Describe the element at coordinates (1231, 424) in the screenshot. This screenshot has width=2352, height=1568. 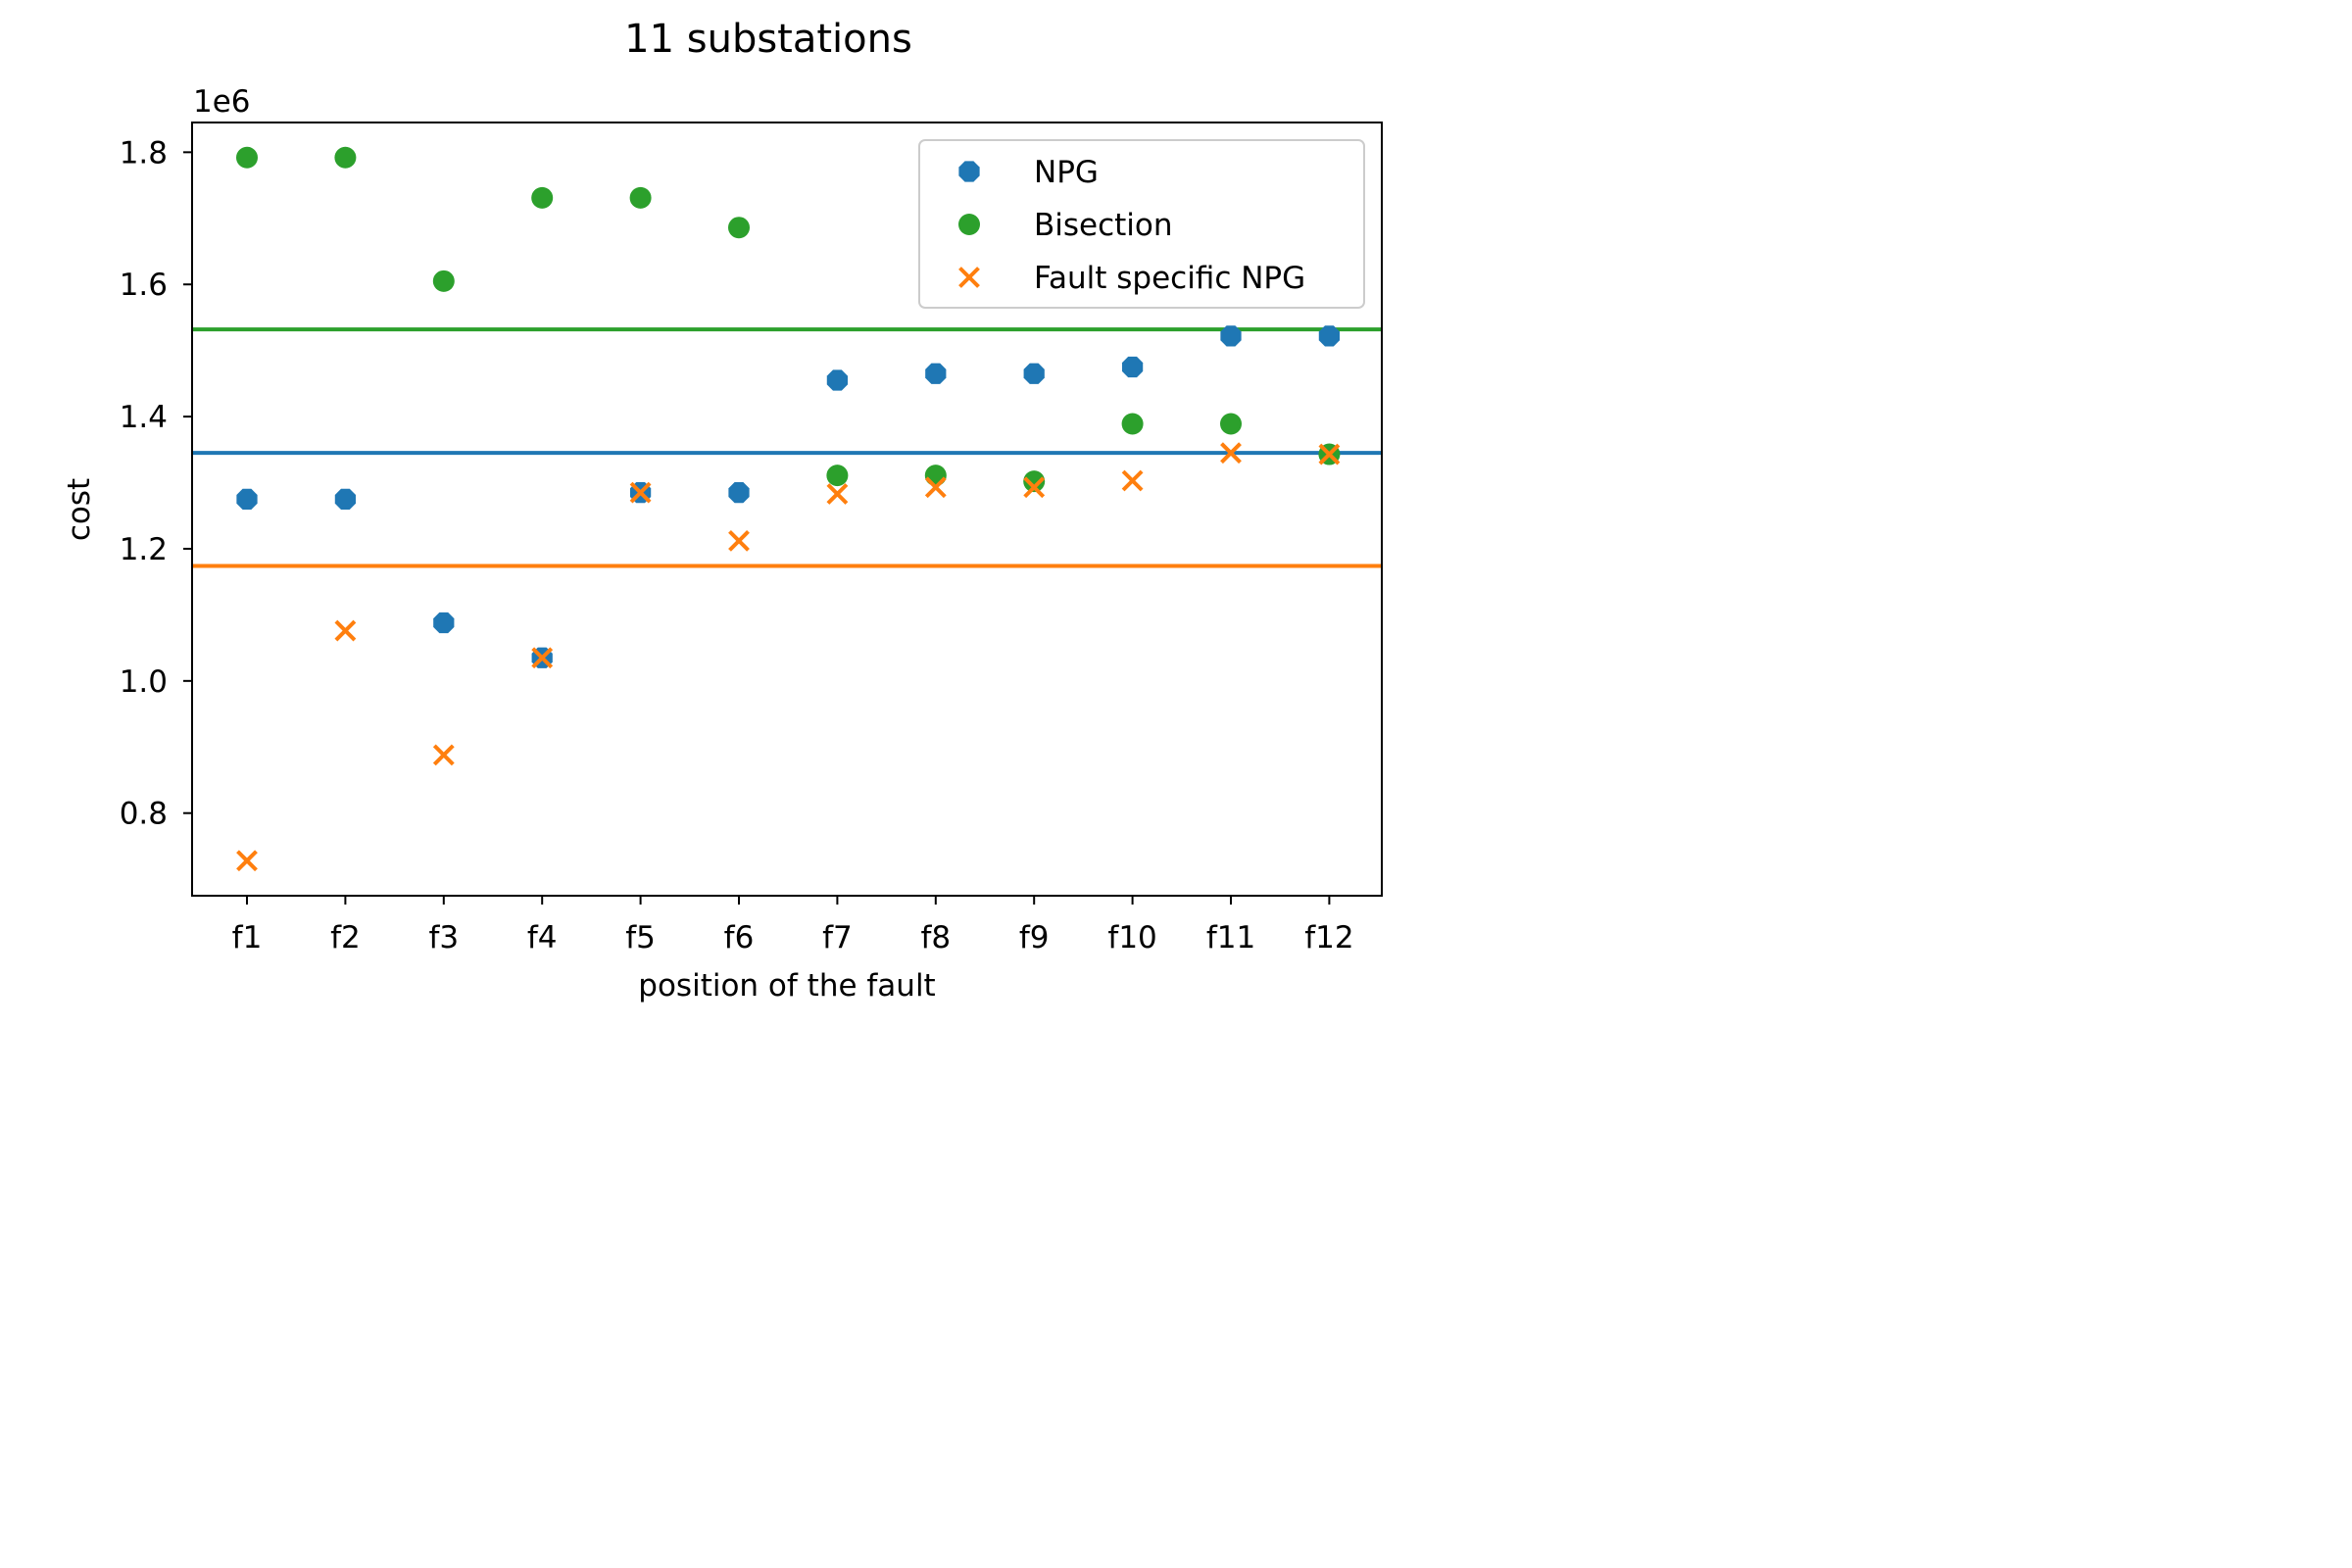
I see `point-bisection-f11` at that location.